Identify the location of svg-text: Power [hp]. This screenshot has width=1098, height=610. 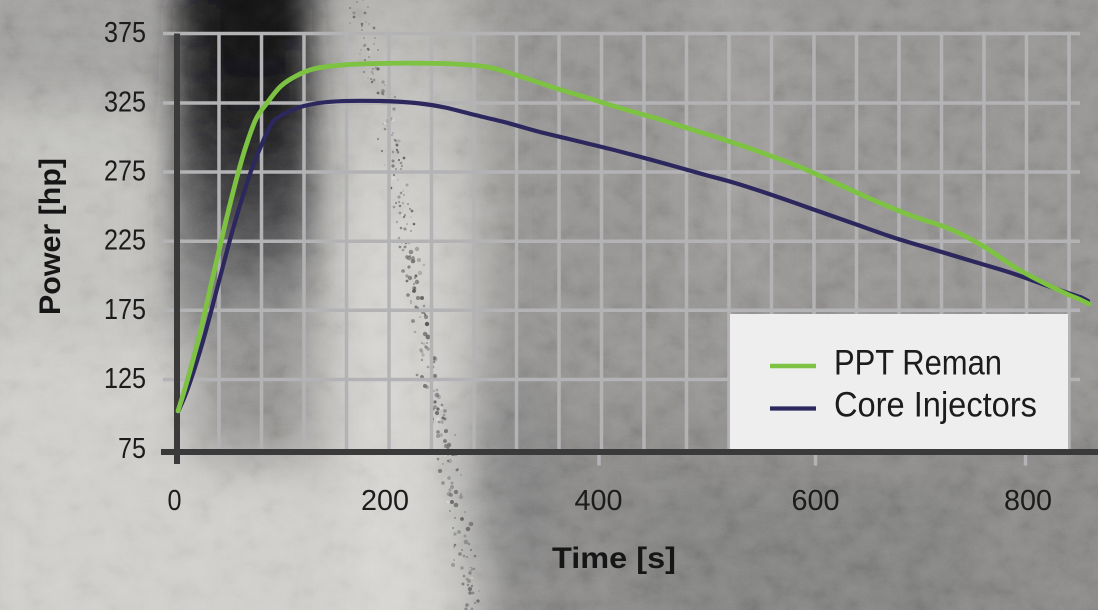
(50, 236).